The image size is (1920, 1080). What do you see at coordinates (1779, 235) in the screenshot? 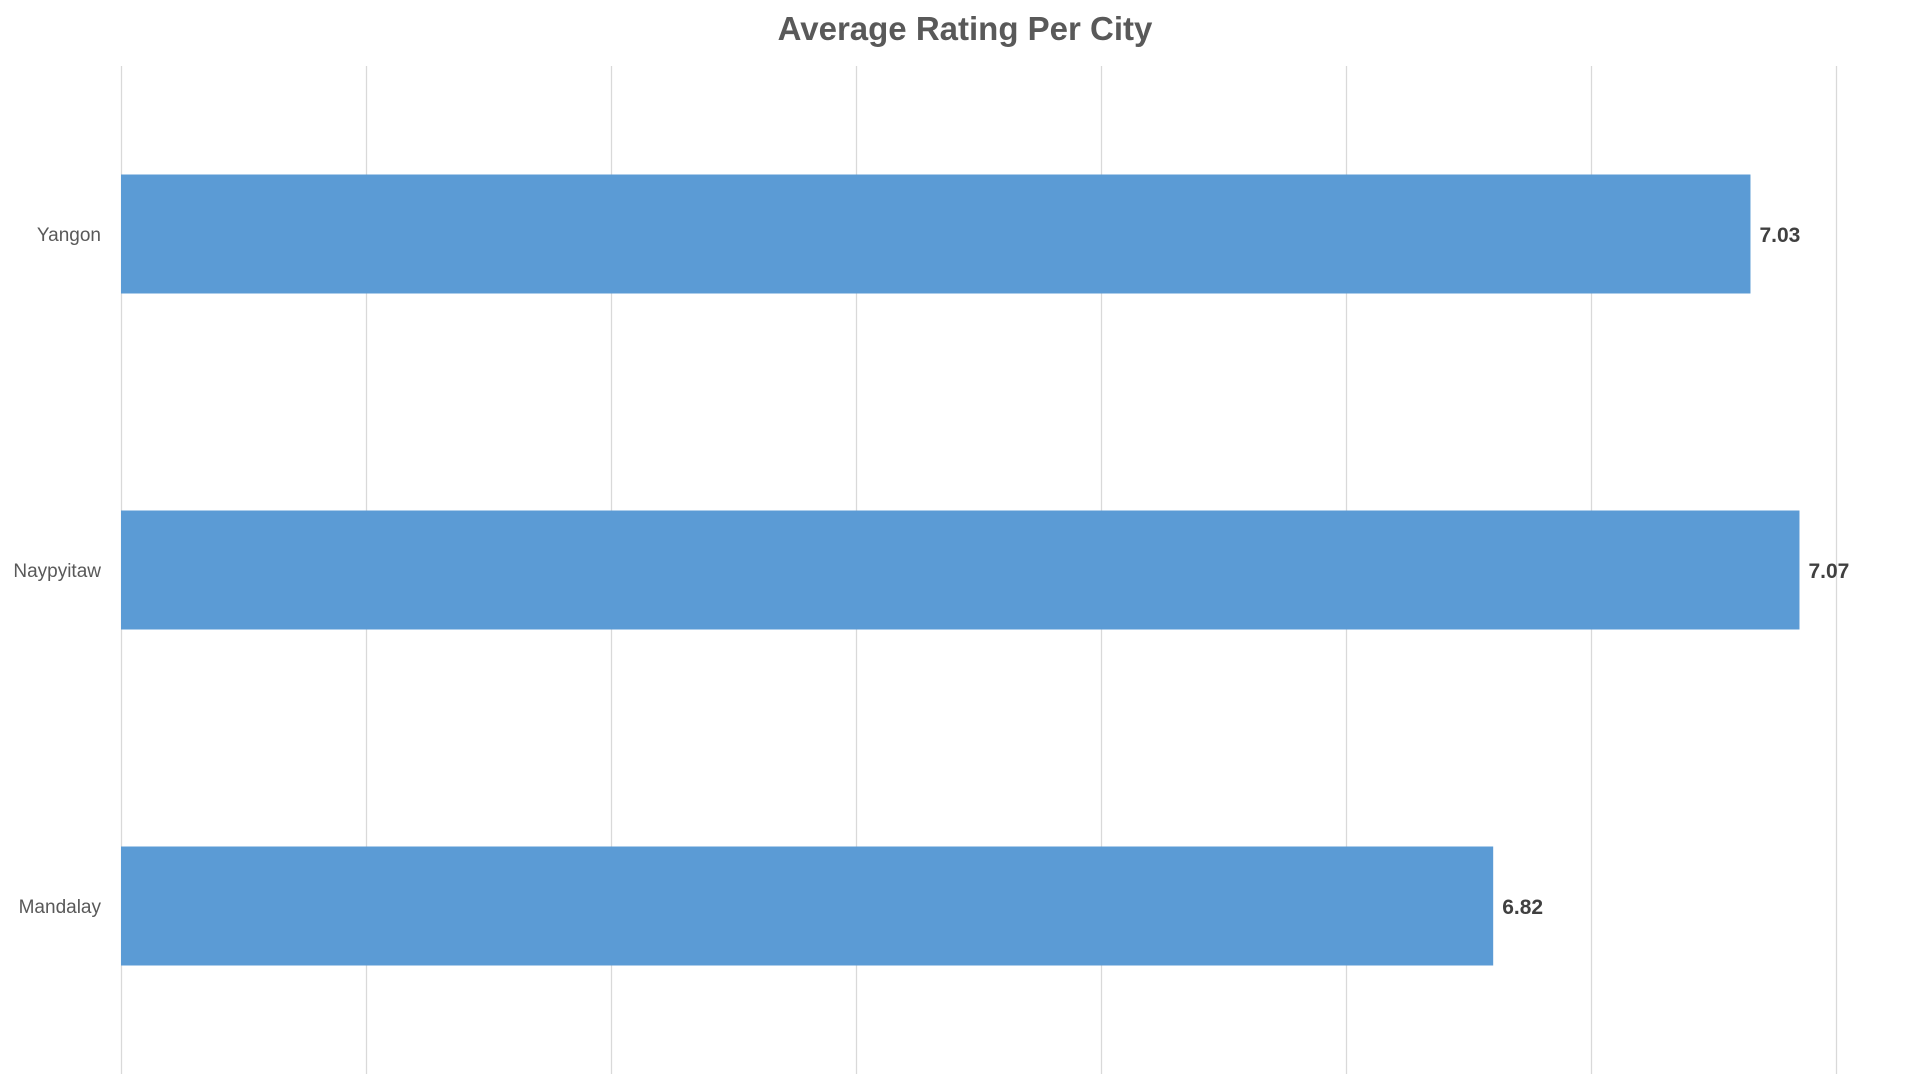
I see `data-label-yangon: 7.03` at bounding box center [1779, 235].